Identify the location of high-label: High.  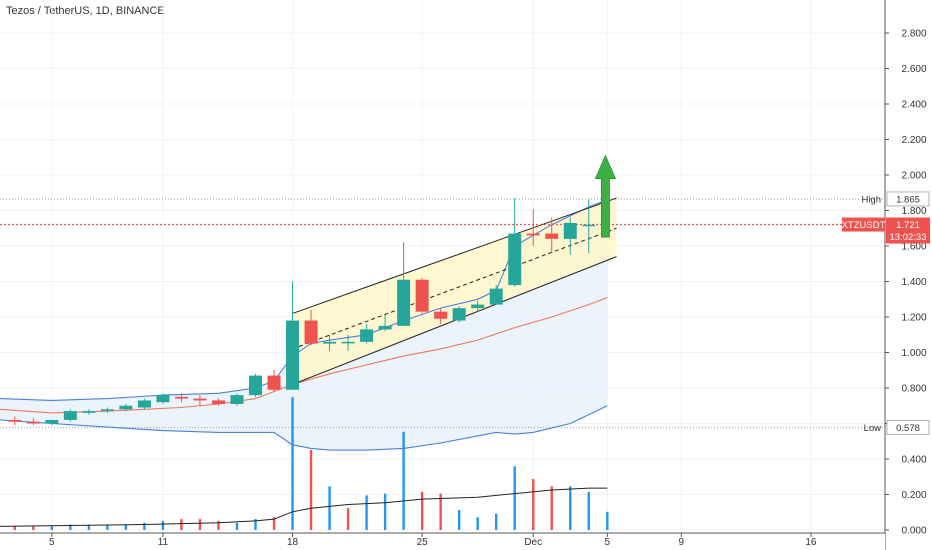
(871, 199).